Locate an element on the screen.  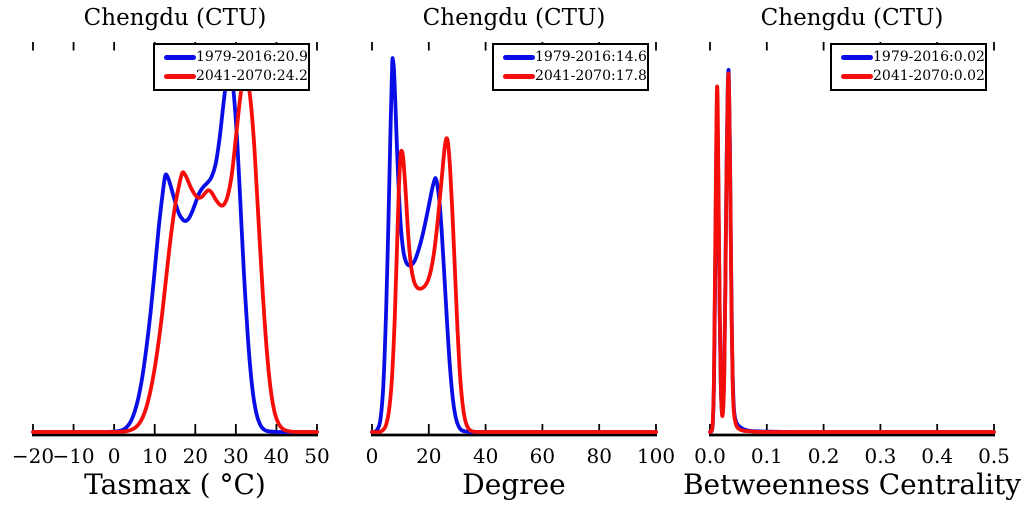
x-tick-label: 80 is located at coordinates (598, 456).